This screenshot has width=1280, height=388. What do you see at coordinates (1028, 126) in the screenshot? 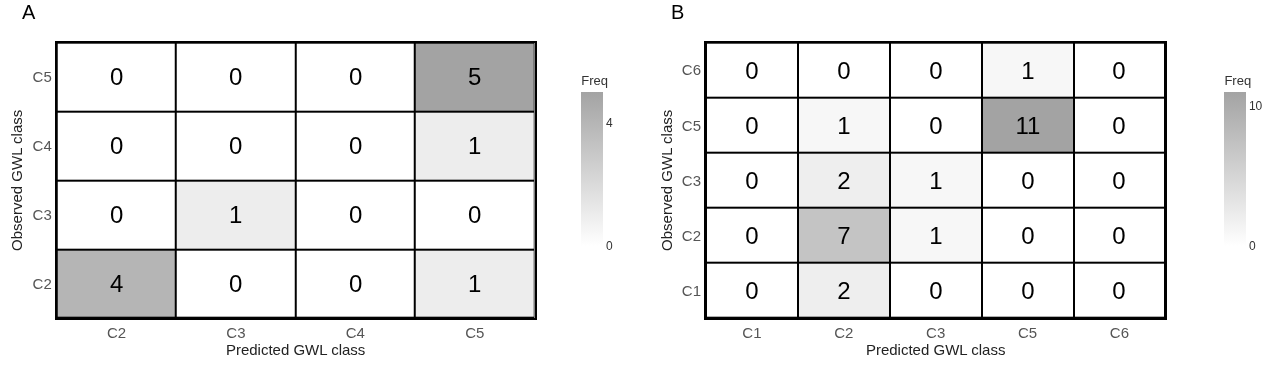
I see `data-label: 11` at bounding box center [1028, 126].